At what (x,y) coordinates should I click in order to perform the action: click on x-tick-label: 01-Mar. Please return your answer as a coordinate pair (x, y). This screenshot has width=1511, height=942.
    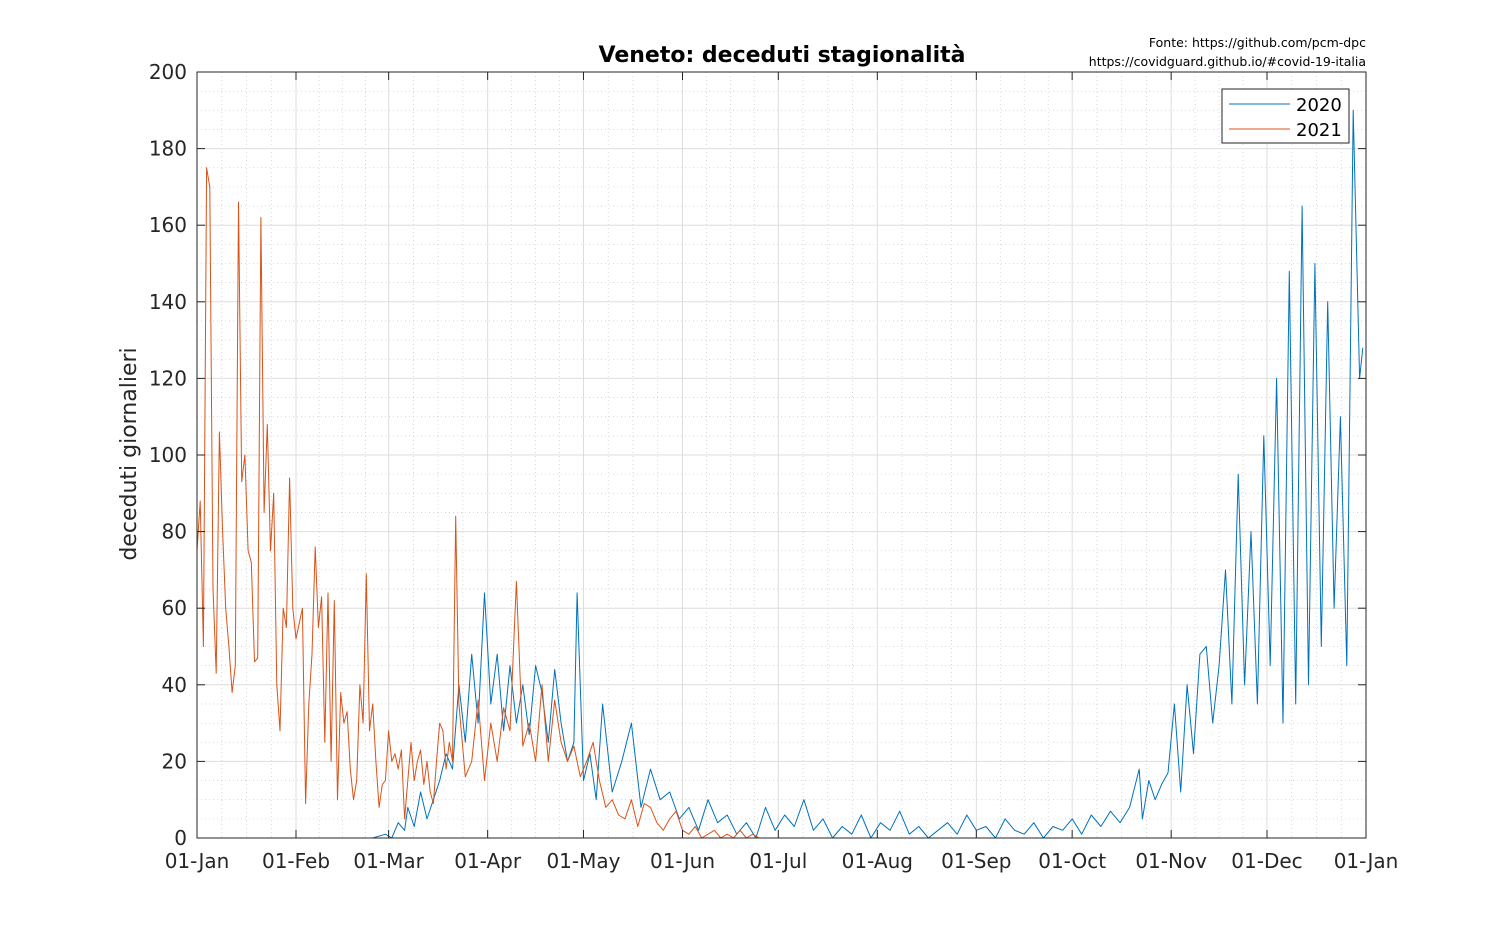
    Looking at the image, I should click on (388, 861).